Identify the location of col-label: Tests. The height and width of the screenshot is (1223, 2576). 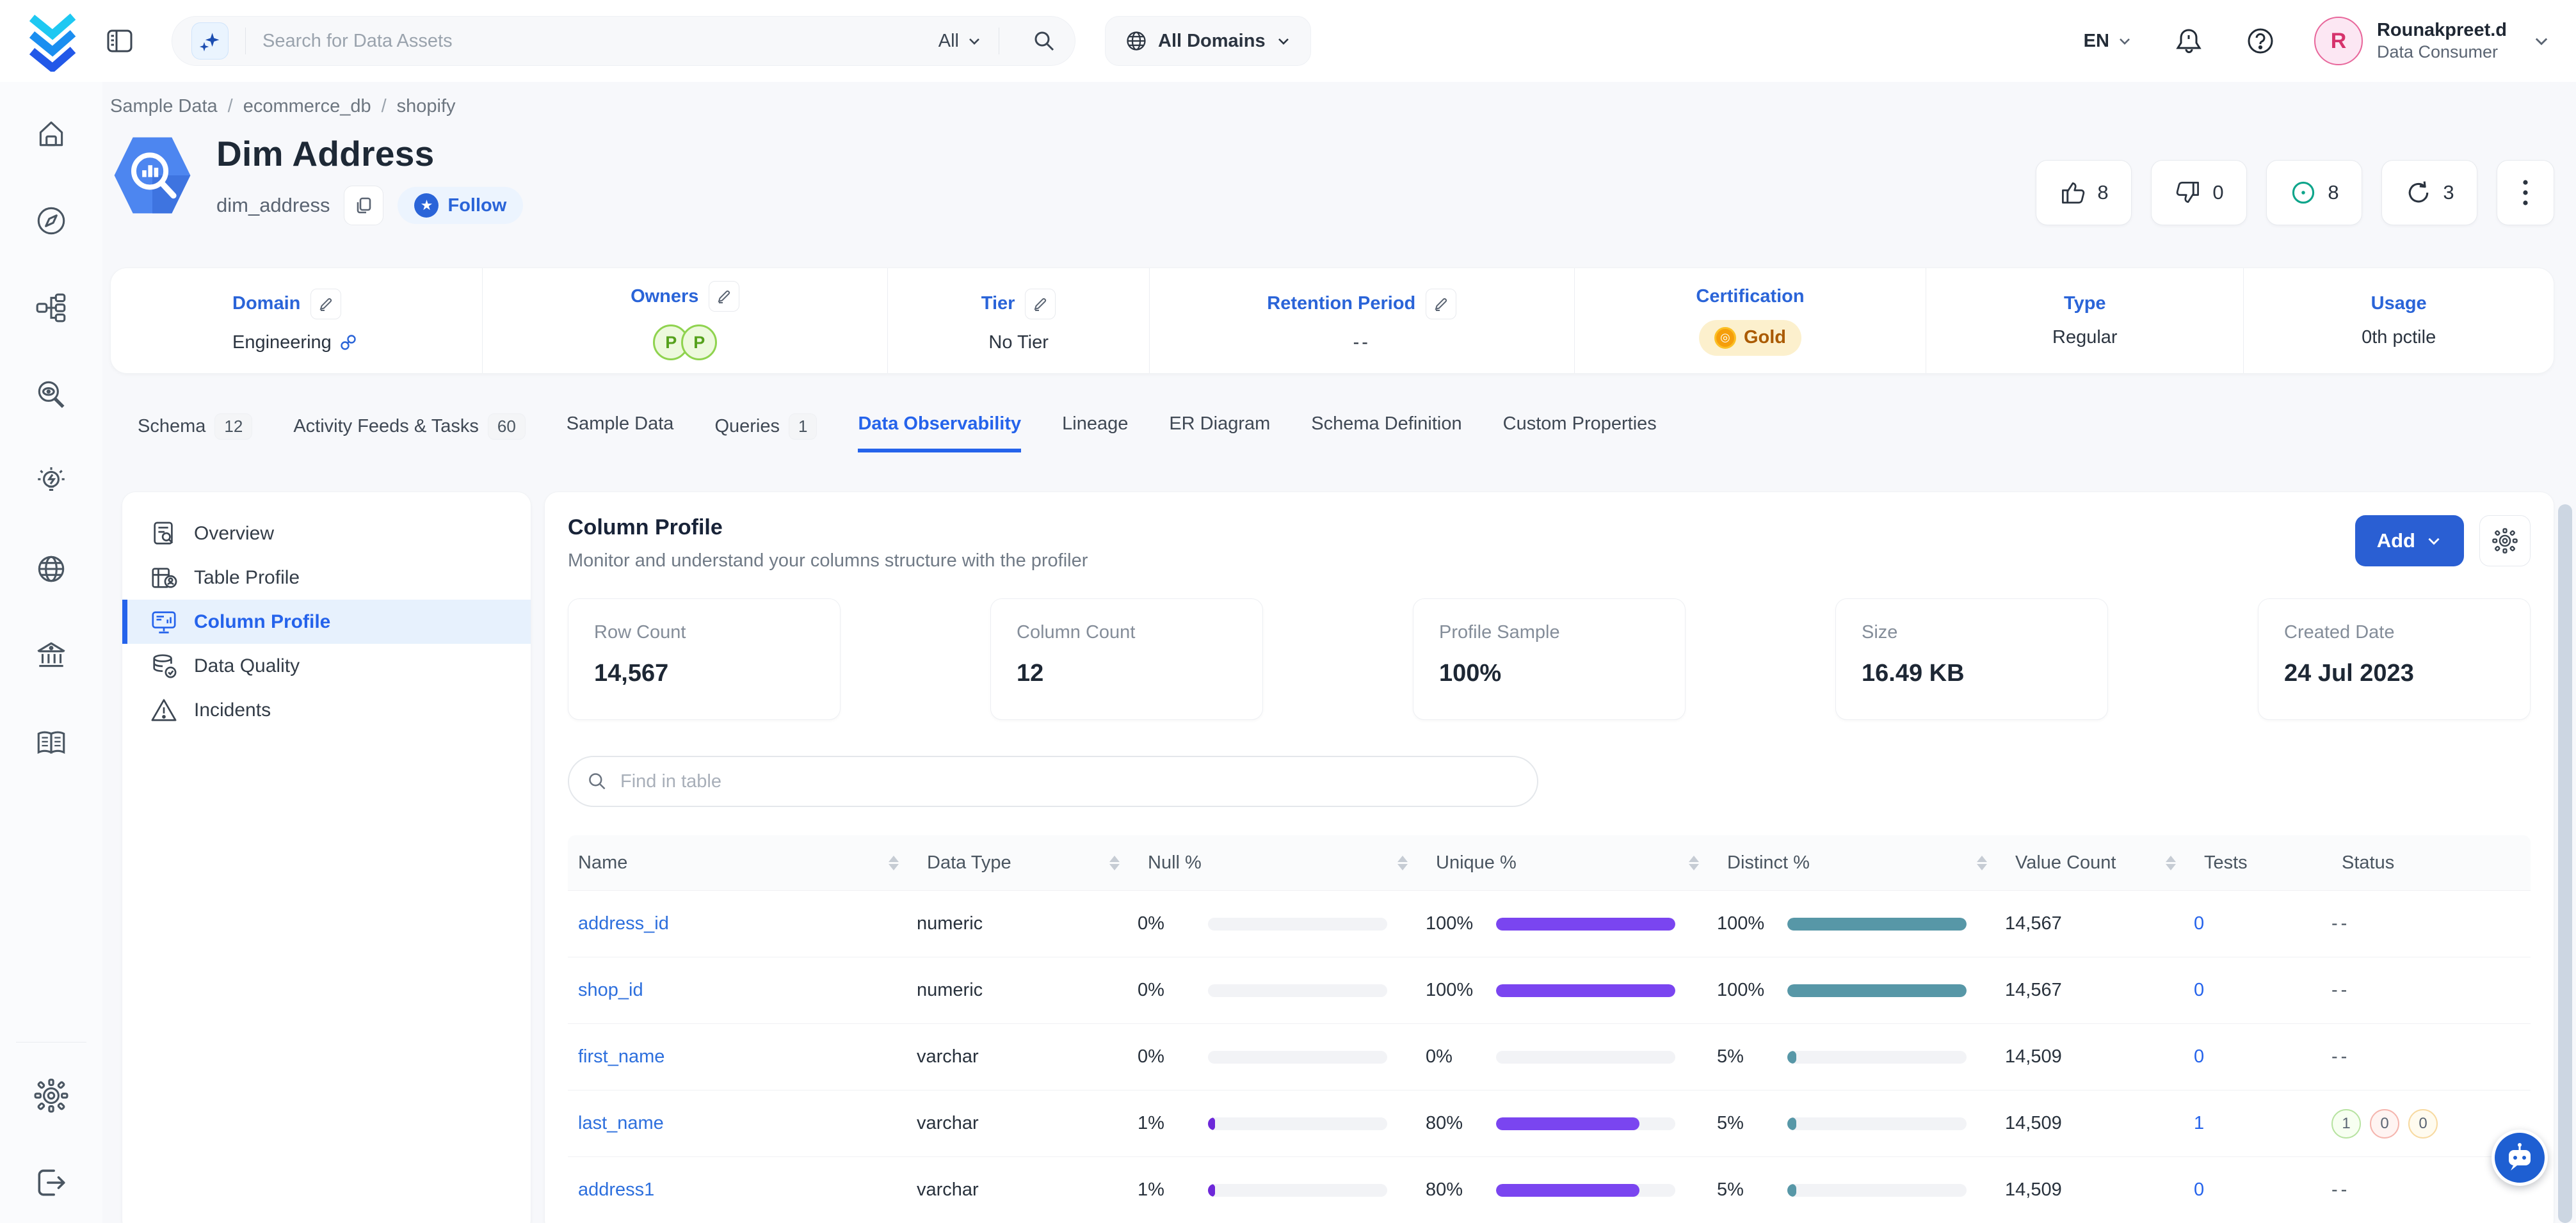
(2226, 862).